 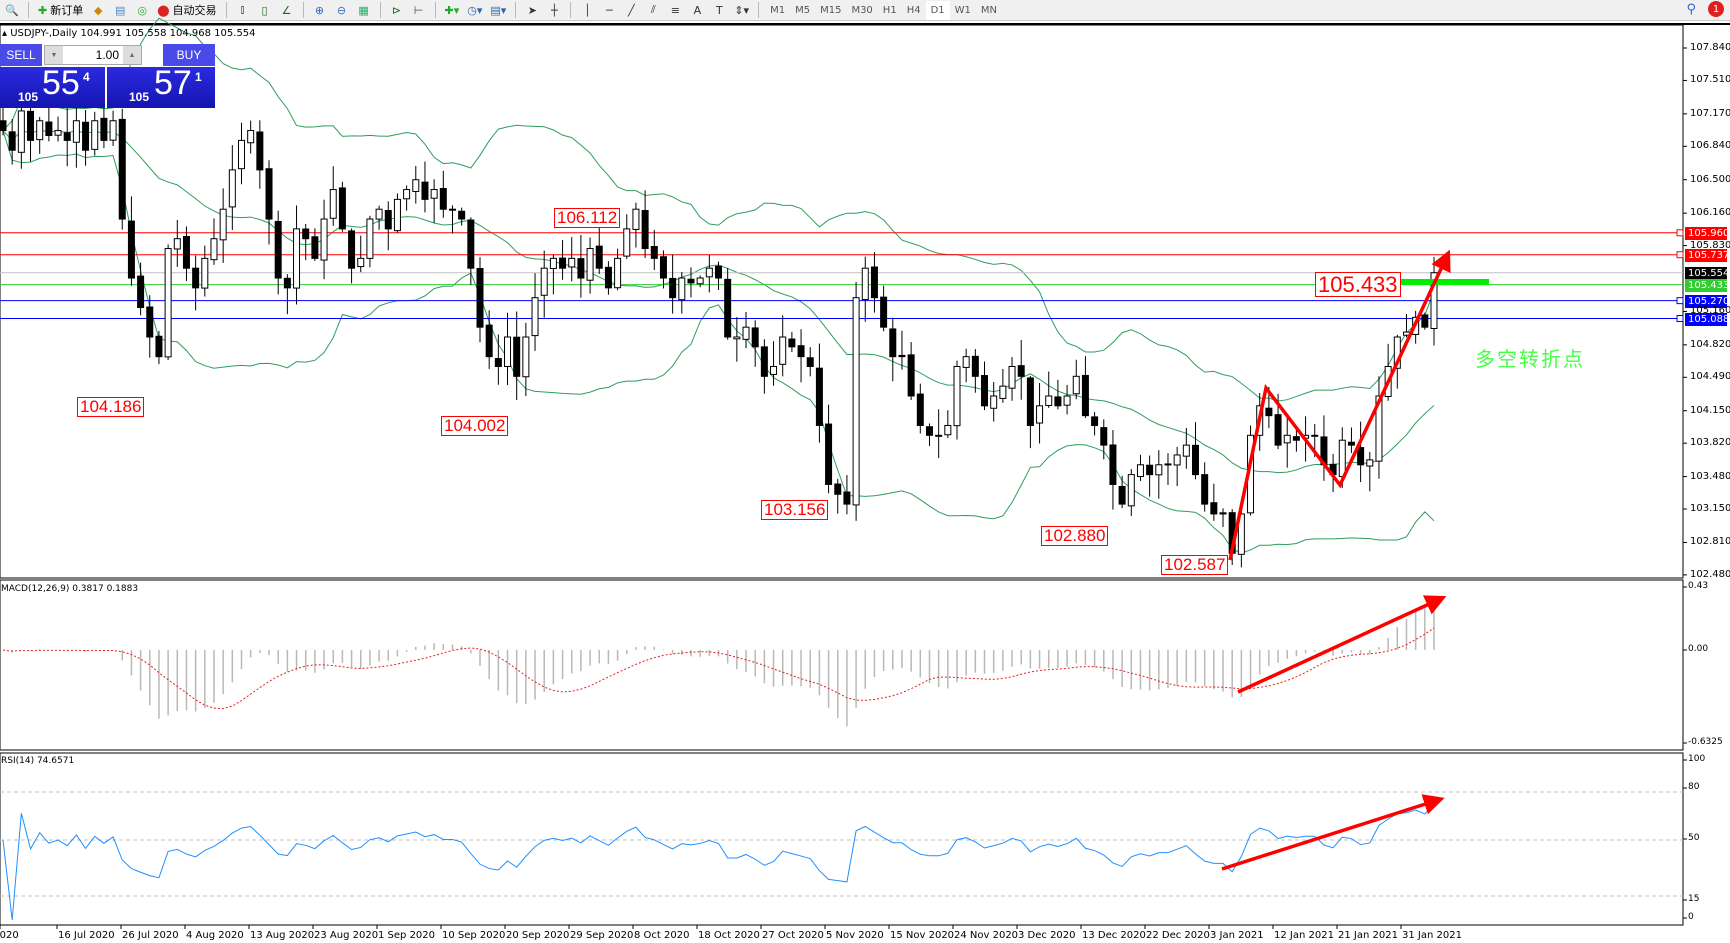 I want to click on signals-icon: ◎, so click(x=142, y=10).